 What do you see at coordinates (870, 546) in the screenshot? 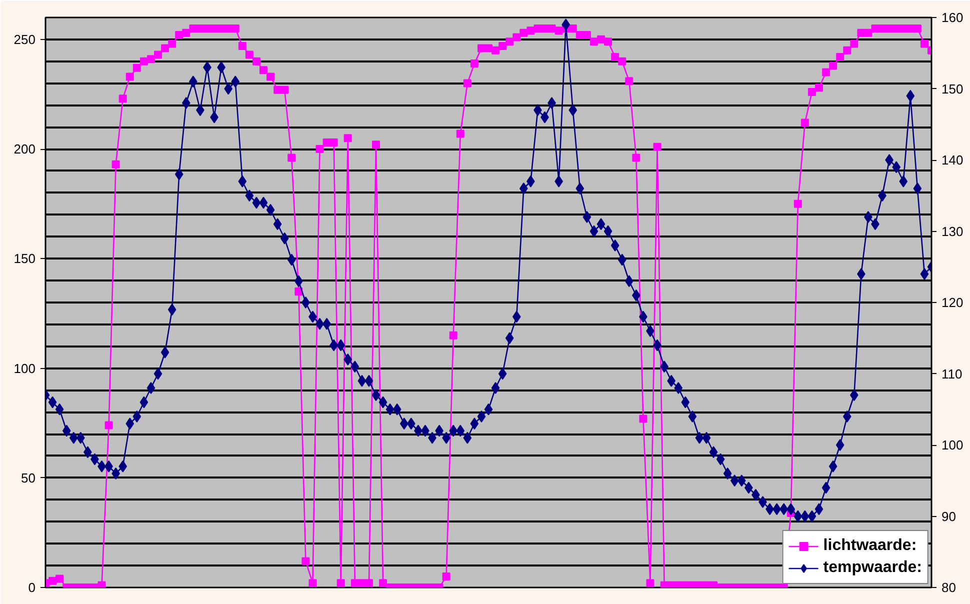
I see `legend-label: lichtwaarde:` at bounding box center [870, 546].